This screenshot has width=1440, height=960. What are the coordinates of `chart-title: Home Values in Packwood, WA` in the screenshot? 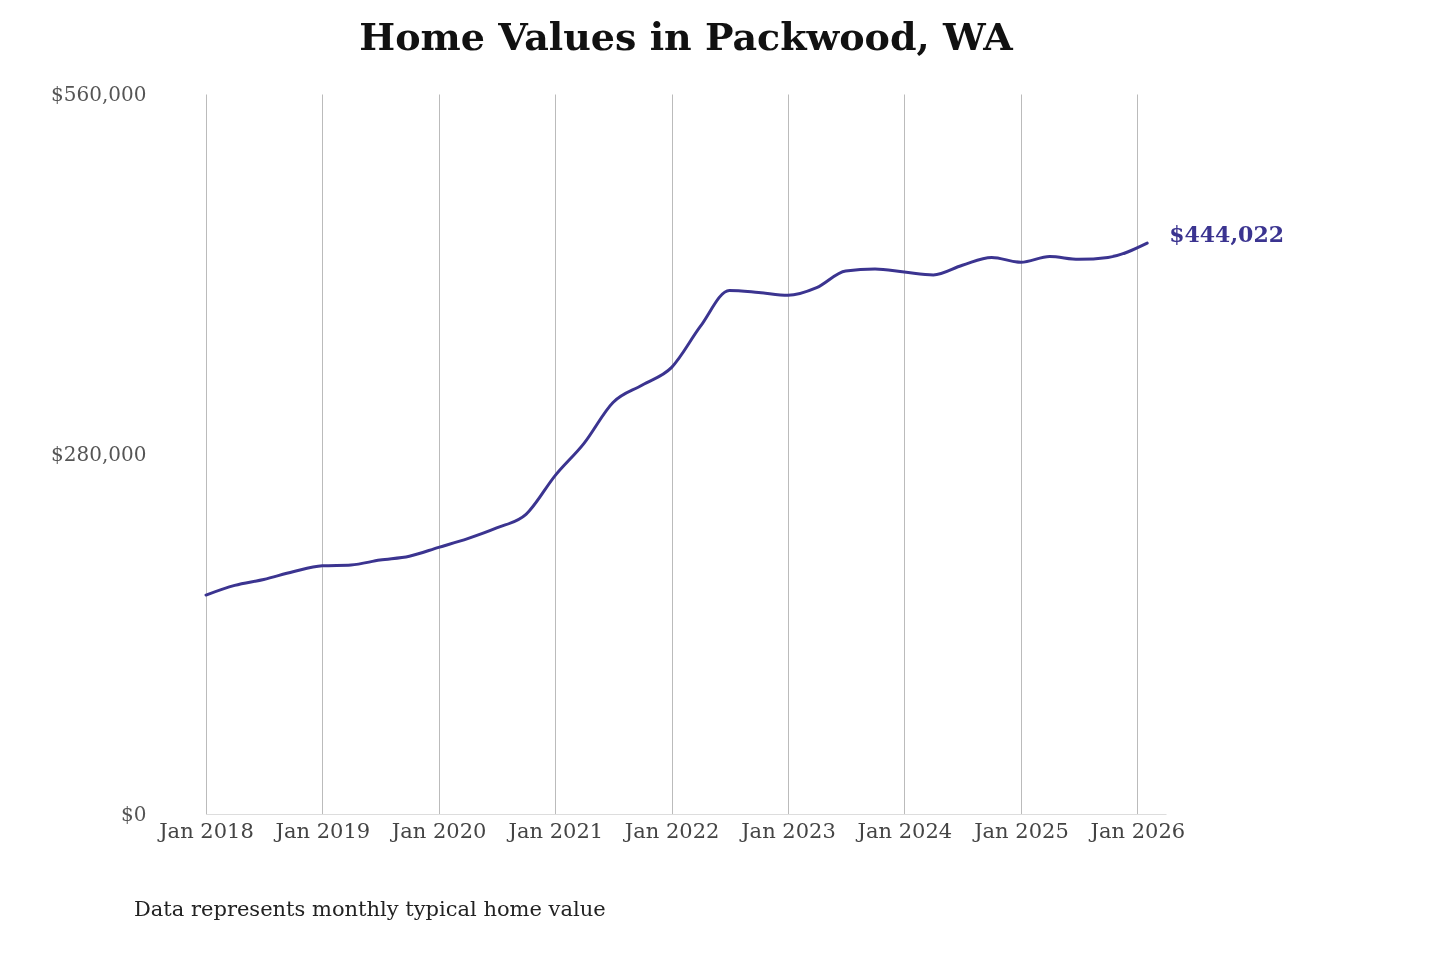 It's located at (686, 36).